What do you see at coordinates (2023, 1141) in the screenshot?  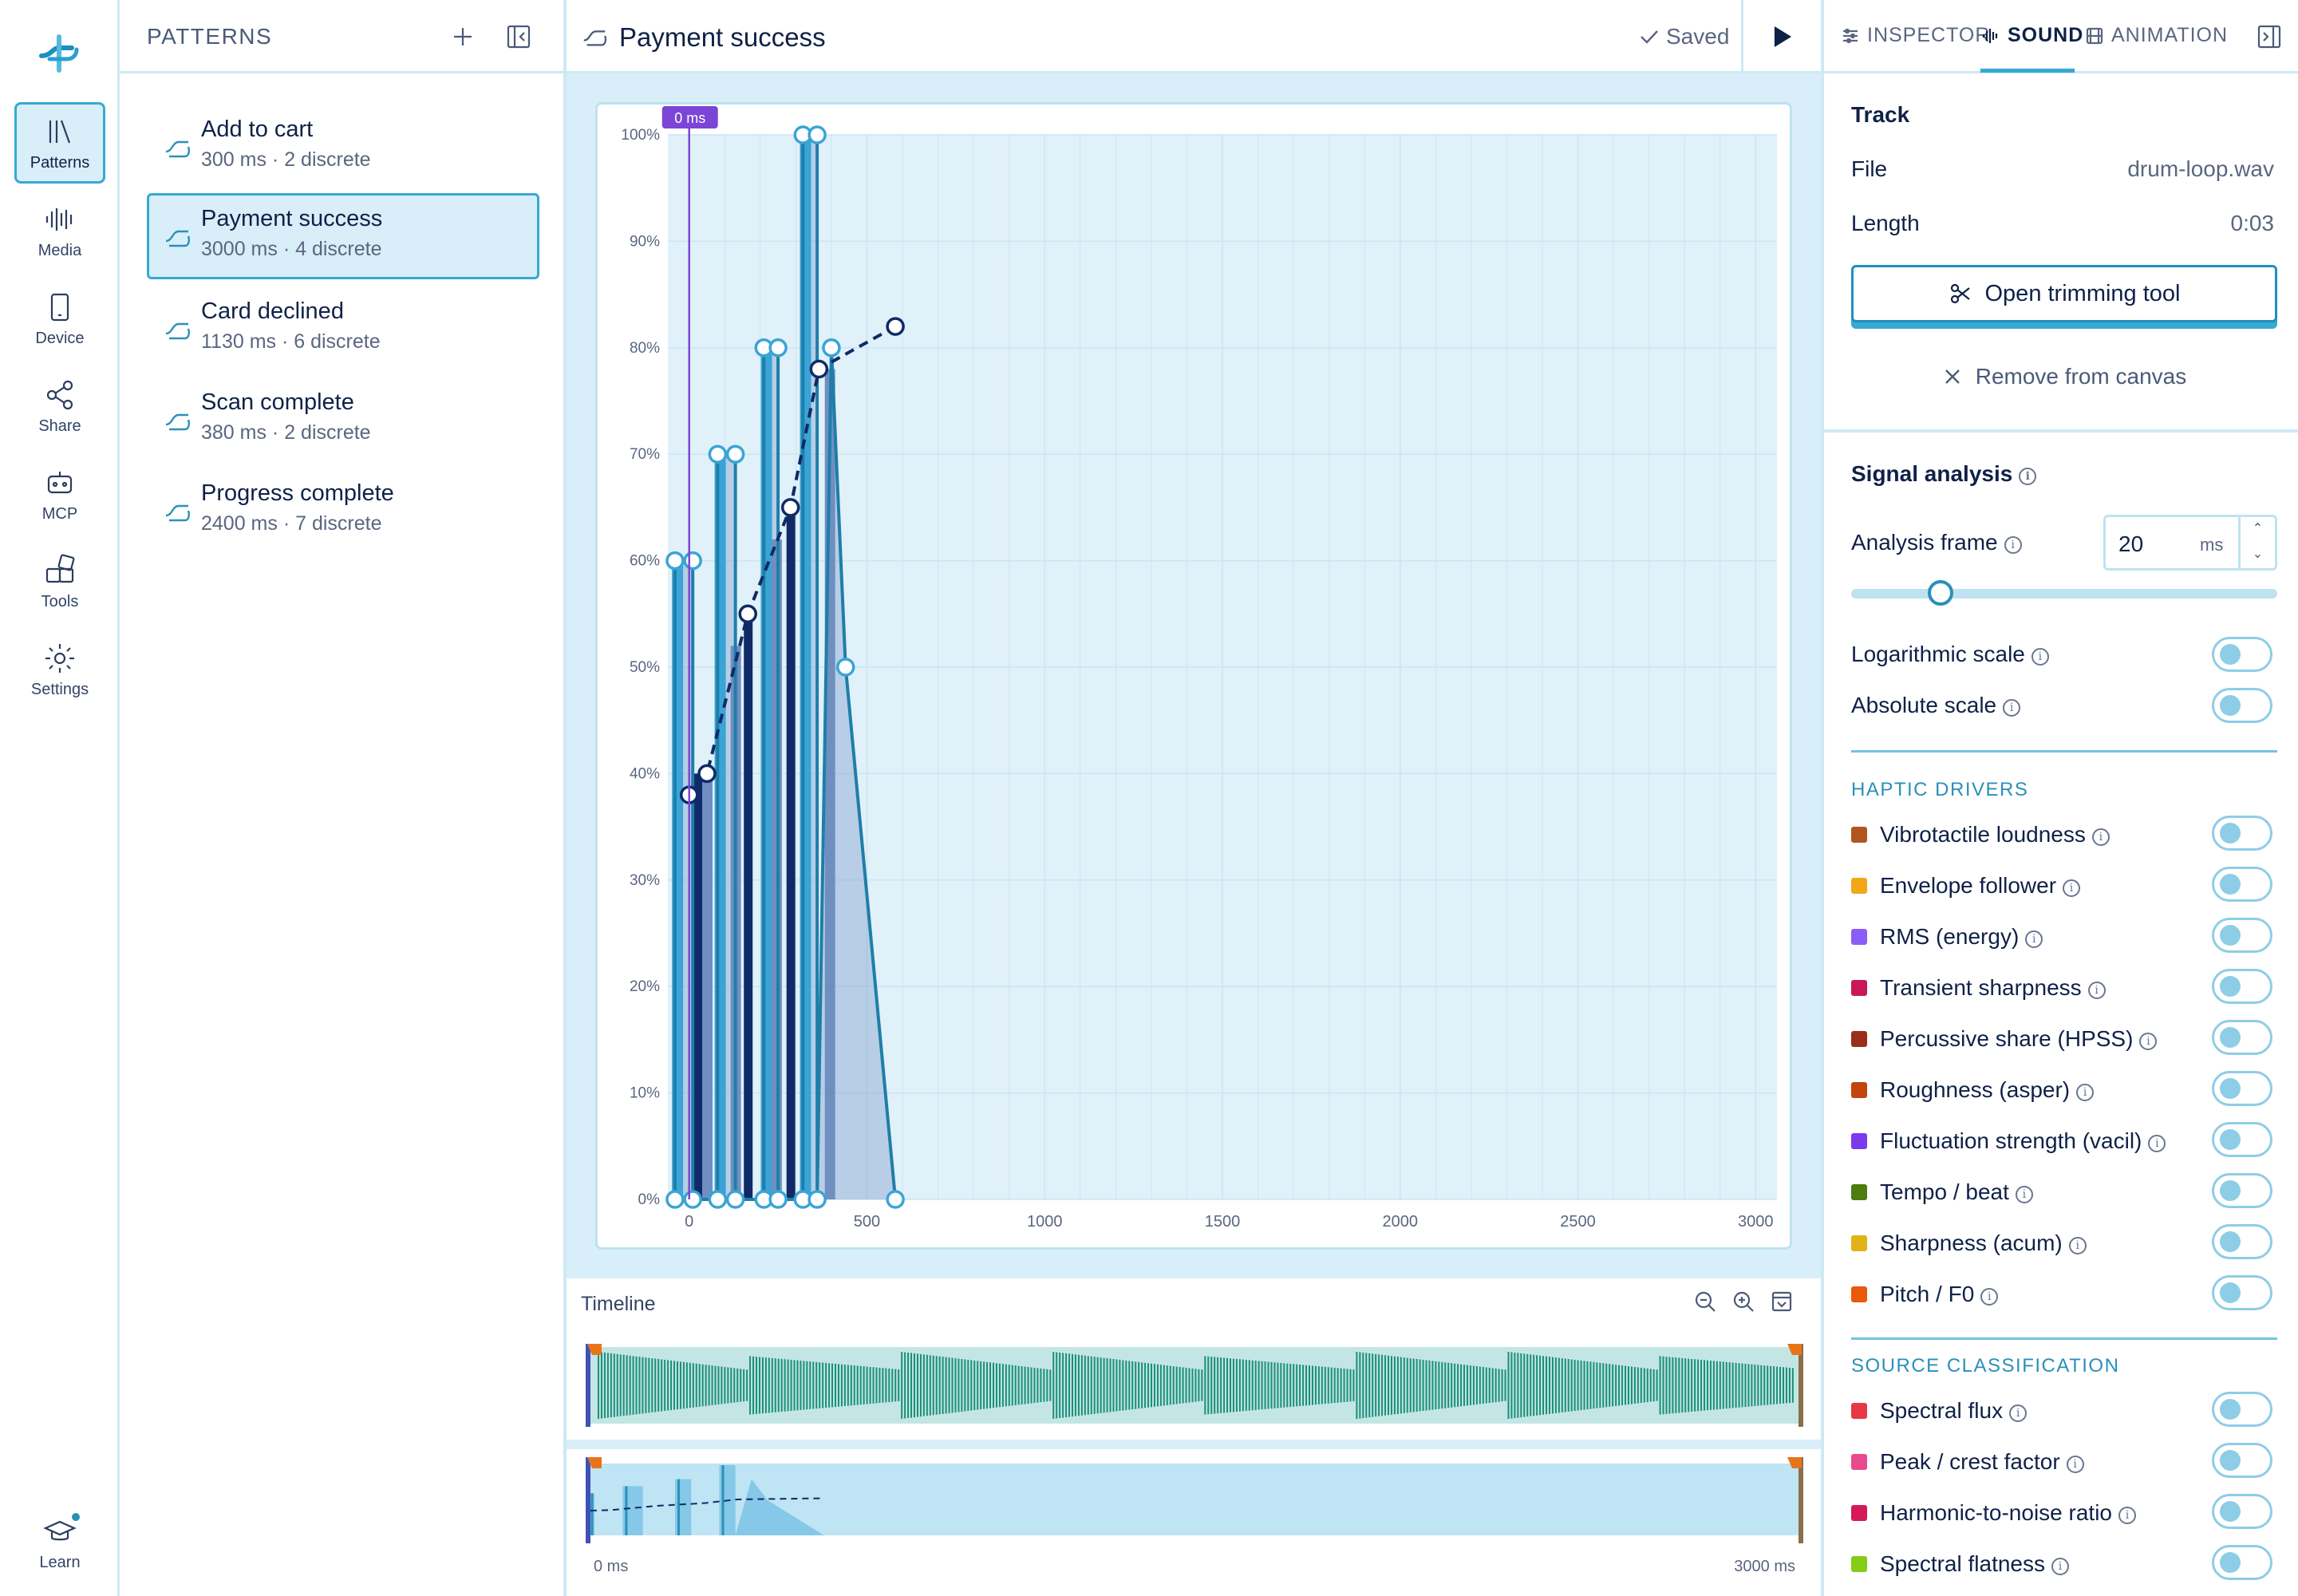 I see `driver-label: Fluctuation strength (vacil) i` at bounding box center [2023, 1141].